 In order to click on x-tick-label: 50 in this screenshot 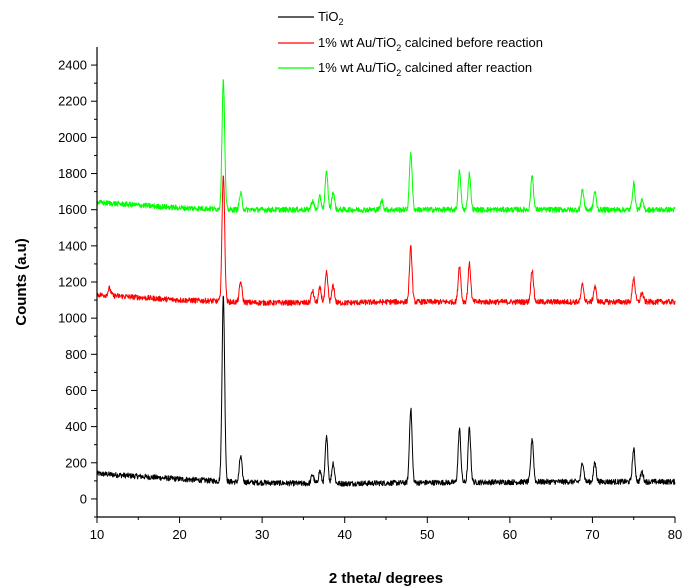, I will do `click(427, 534)`.